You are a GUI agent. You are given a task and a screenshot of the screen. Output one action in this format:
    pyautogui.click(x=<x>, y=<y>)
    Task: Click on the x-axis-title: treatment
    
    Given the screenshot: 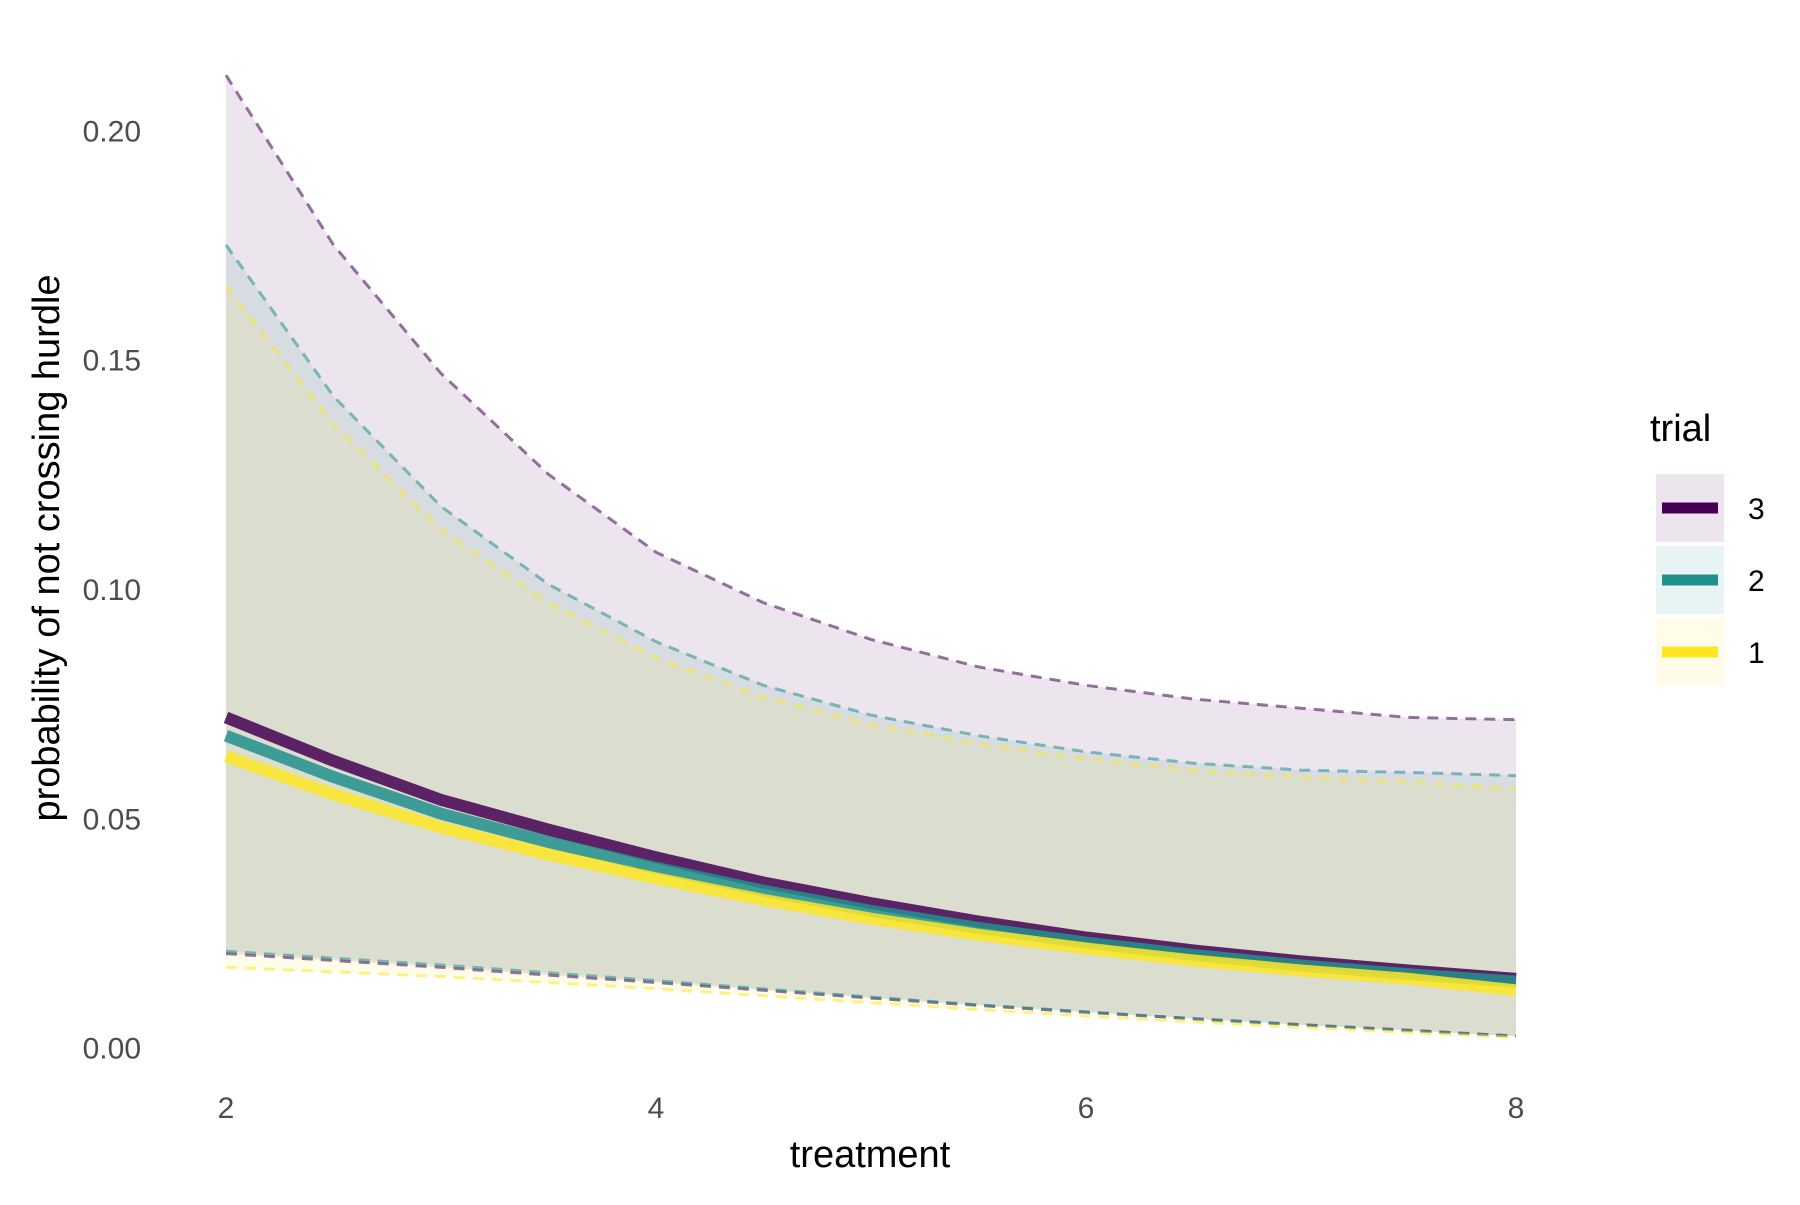 What is the action you would take?
    pyautogui.click(x=870, y=1155)
    